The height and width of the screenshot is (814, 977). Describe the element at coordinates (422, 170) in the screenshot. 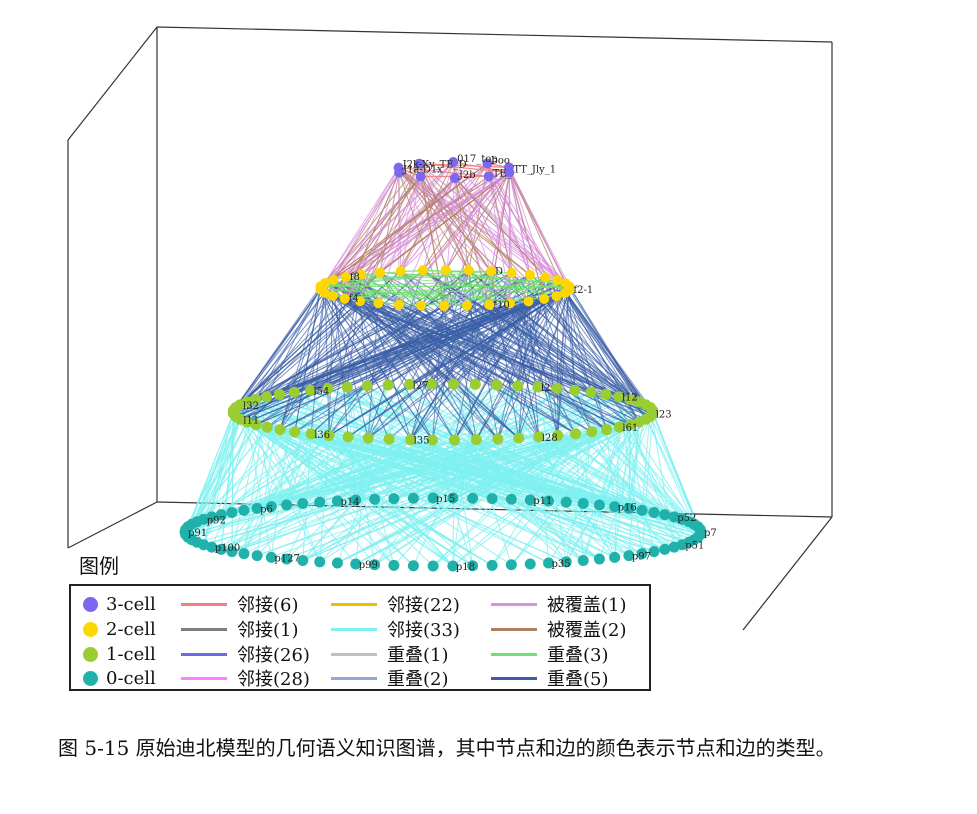

I see `graph-node-label: J1a-D1x` at that location.